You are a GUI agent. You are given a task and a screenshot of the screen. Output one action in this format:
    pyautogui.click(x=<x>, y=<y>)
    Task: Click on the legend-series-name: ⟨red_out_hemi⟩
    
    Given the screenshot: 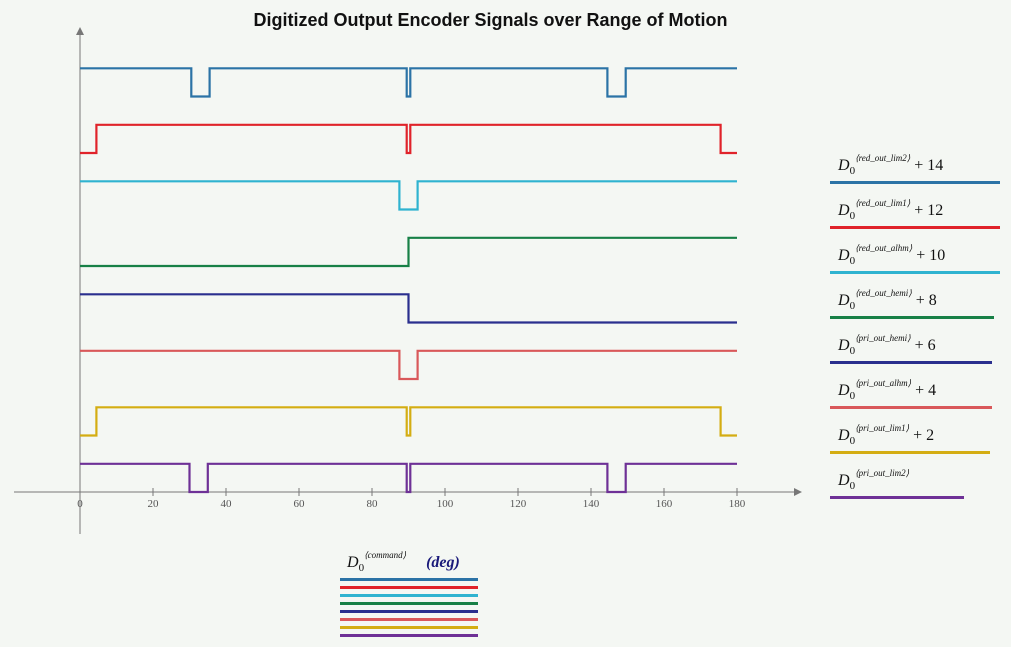 What is the action you would take?
    pyautogui.click(x=883, y=293)
    